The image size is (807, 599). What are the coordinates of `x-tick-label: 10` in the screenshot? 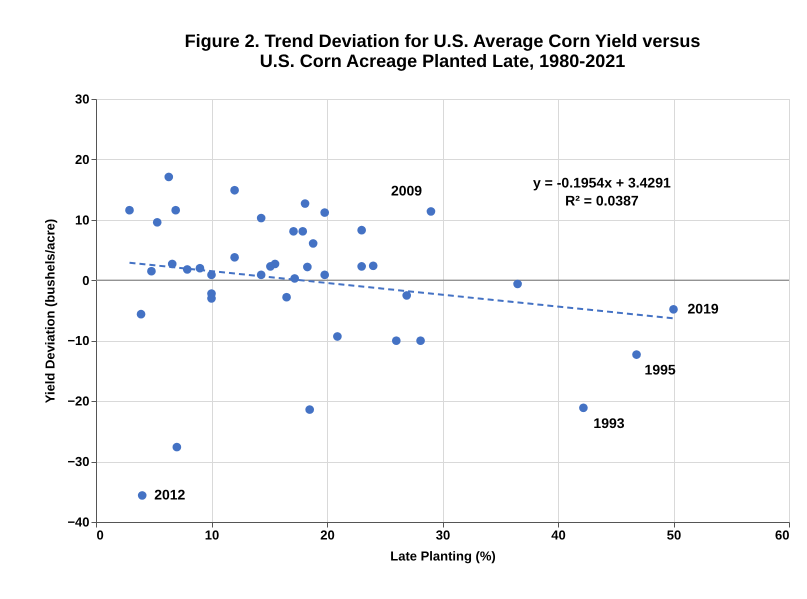 It's located at (212, 535).